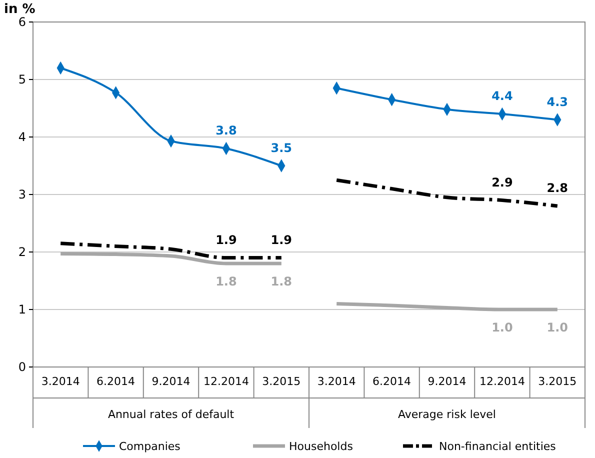 This screenshot has width=595, height=458. What do you see at coordinates (22, 137) in the screenshot?
I see `y-tick-label: 4` at bounding box center [22, 137].